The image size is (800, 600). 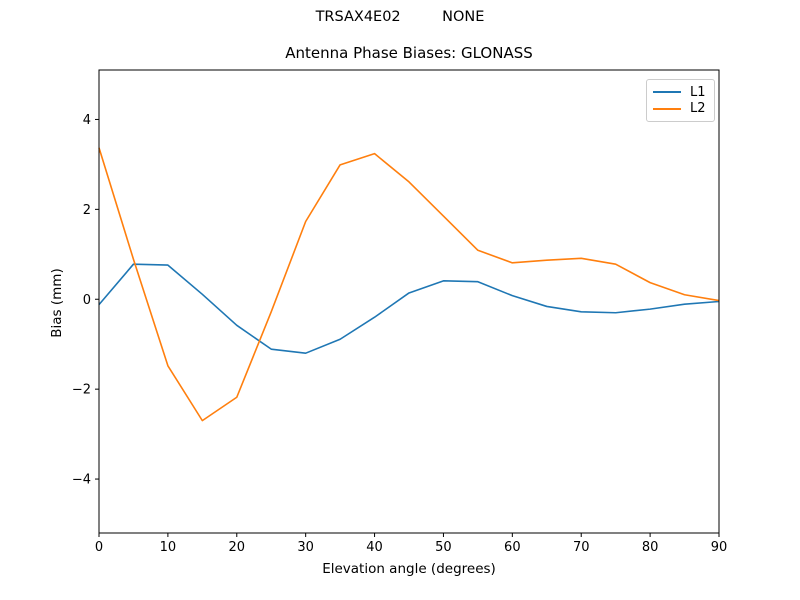 I want to click on legend-item-l2: L2, so click(x=680, y=109).